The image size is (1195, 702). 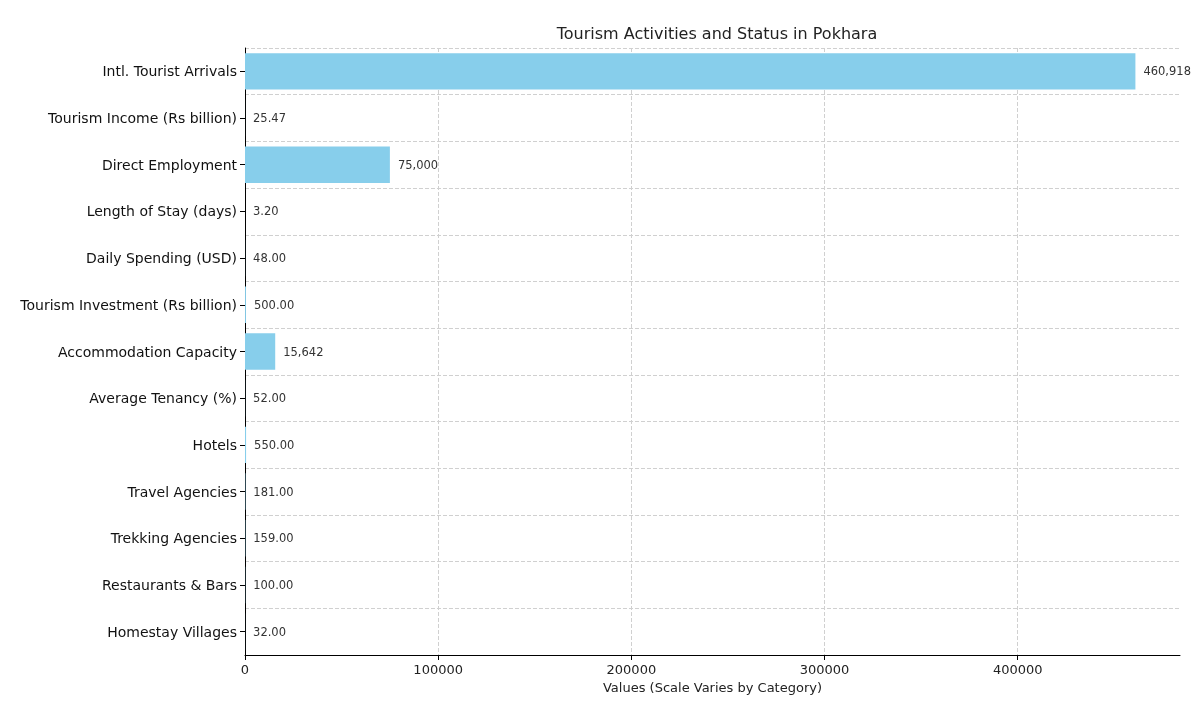 What do you see at coordinates (161, 211) in the screenshot?
I see `y-tick-label: Length of Stay (days)` at bounding box center [161, 211].